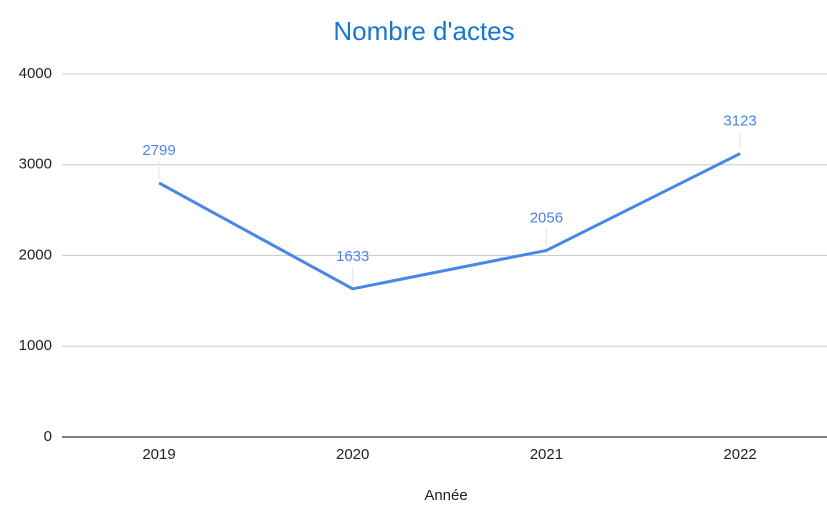 The image size is (827, 507). I want to click on y-tick-label: 1000, so click(35, 345).